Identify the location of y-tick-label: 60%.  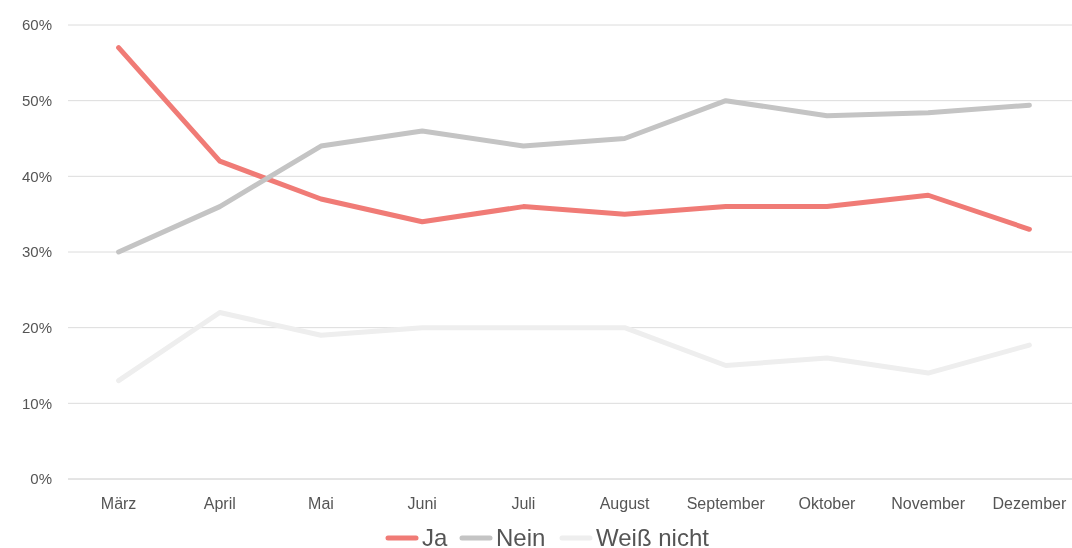
(36, 25).